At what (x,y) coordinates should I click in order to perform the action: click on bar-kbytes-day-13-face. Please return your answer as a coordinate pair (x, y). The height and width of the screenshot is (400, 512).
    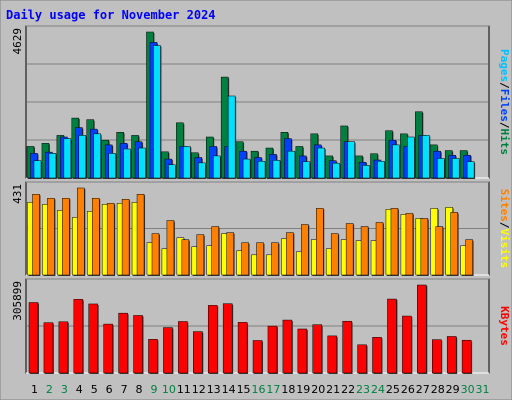
    Looking at the image, I should click on (212, 339).